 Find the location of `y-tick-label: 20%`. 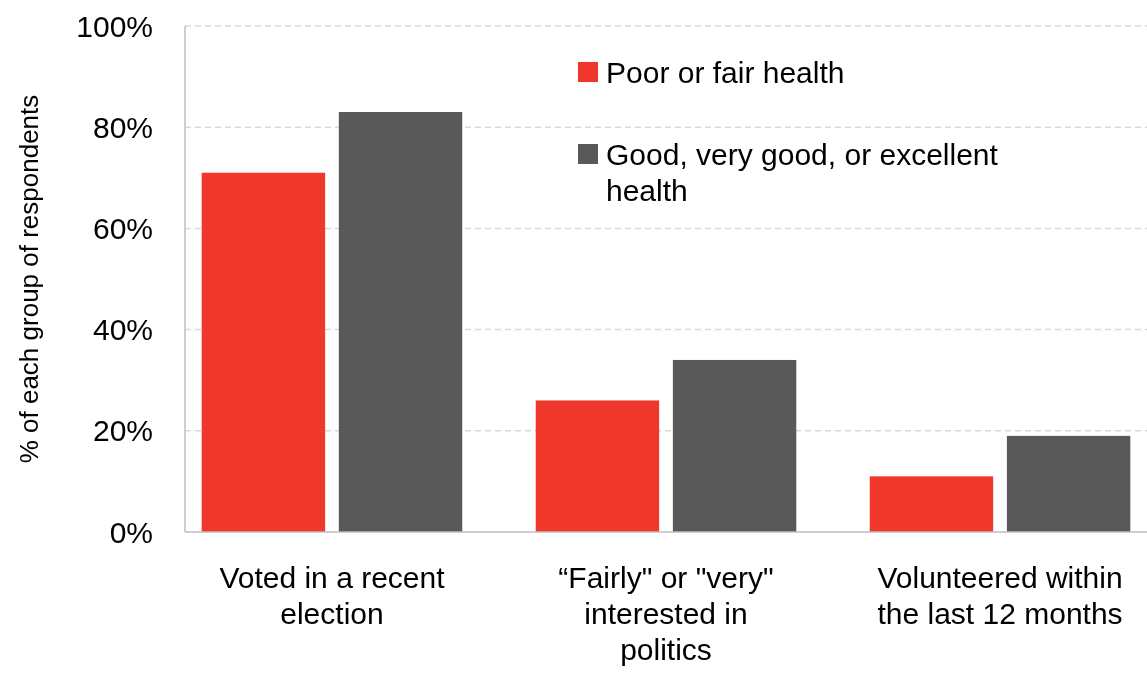

y-tick-label: 20% is located at coordinates (122, 431).